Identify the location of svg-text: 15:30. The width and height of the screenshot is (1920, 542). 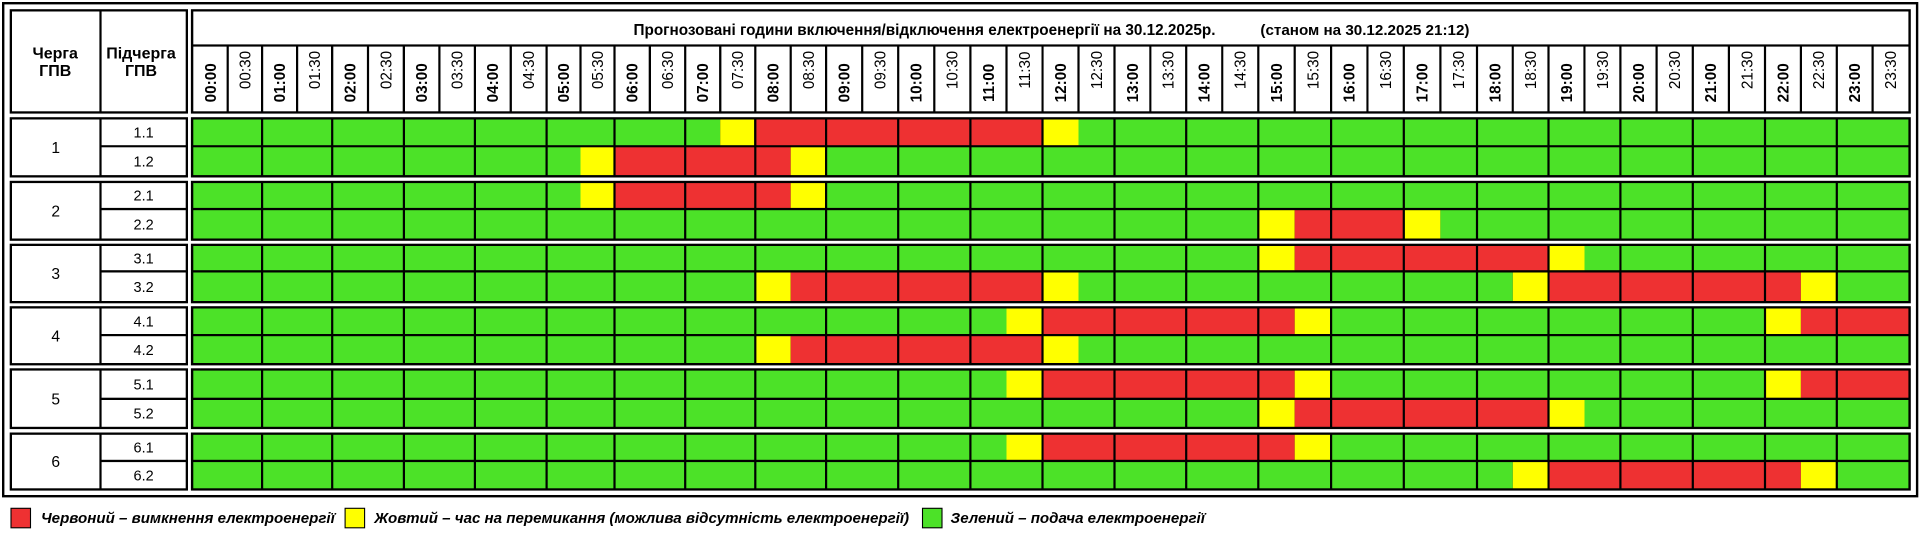
(1313, 70).